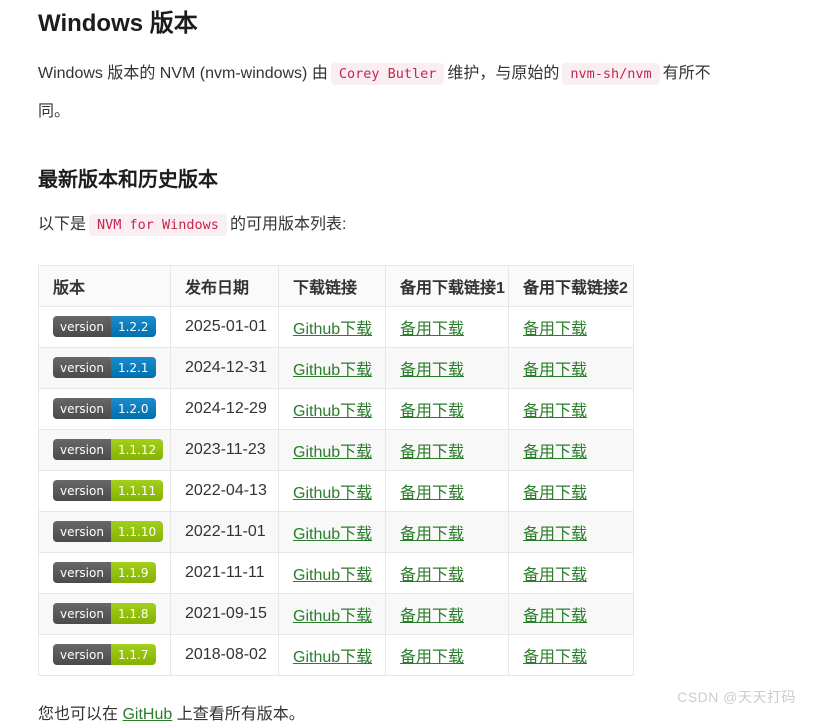  I want to click on github-all-releases-link: GitHub, so click(147, 714).